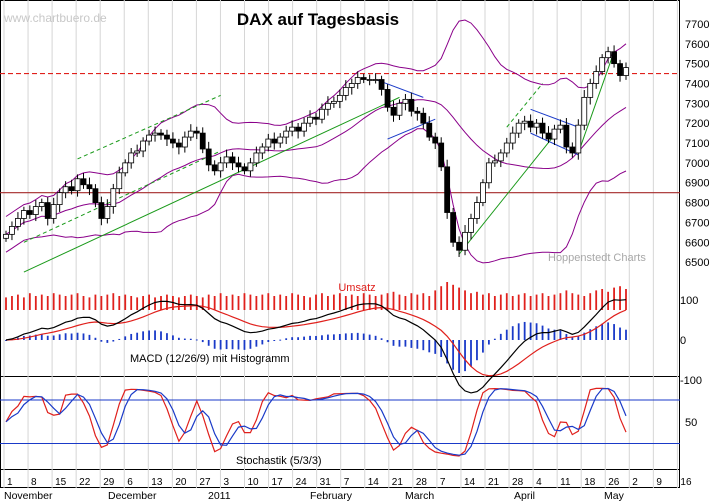  Describe the element at coordinates (210, 359) in the screenshot. I see `macd-label: MACD (12/26/9) mit Histogramm` at that location.